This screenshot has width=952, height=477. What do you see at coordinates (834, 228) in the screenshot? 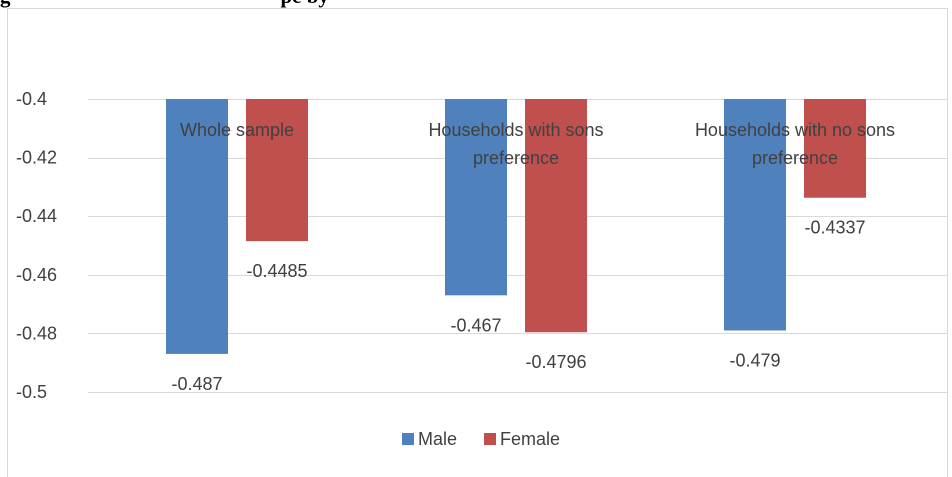
I see `data-label-female: -0.4337` at bounding box center [834, 228].